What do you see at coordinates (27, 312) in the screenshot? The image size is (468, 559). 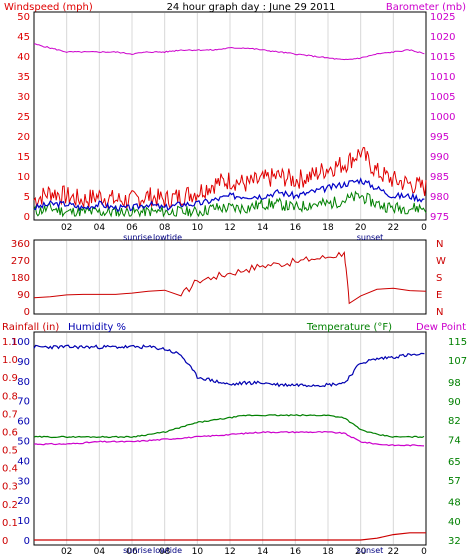 I see `direction-tick-label: 0` at bounding box center [27, 312].